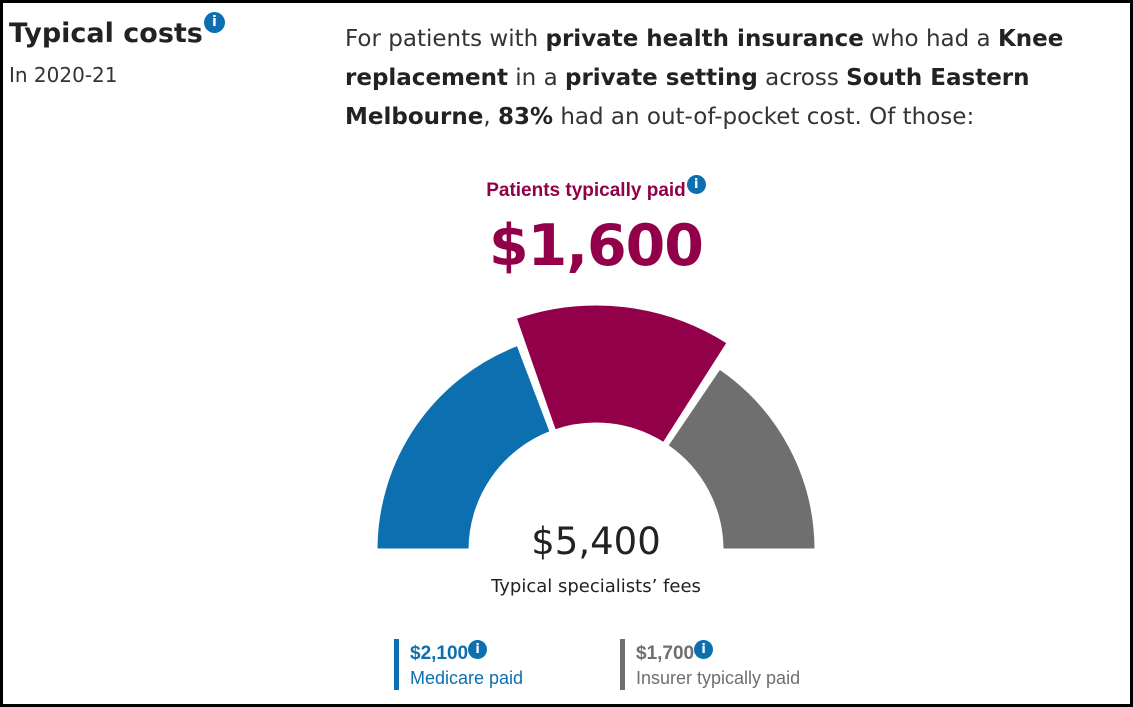 The image size is (1133, 707). Describe the element at coordinates (439, 653) in the screenshot. I see `medicare-amount: $2,100` at that location.